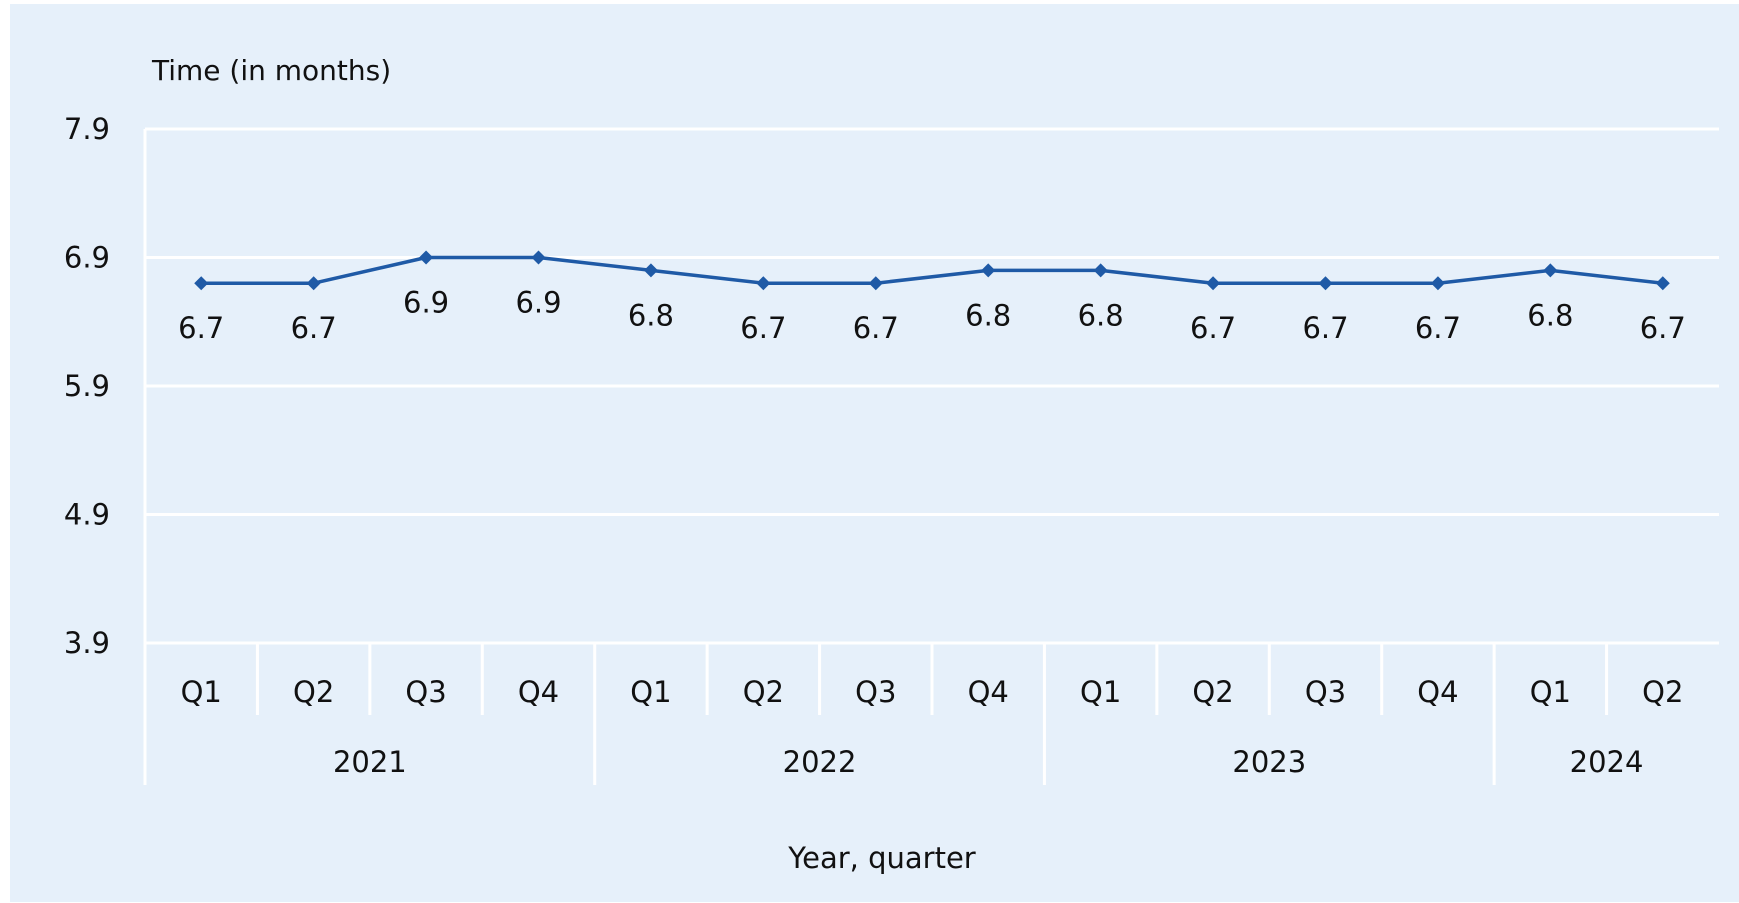  I want to click on y-axis-title: Time (in months), so click(271, 70).